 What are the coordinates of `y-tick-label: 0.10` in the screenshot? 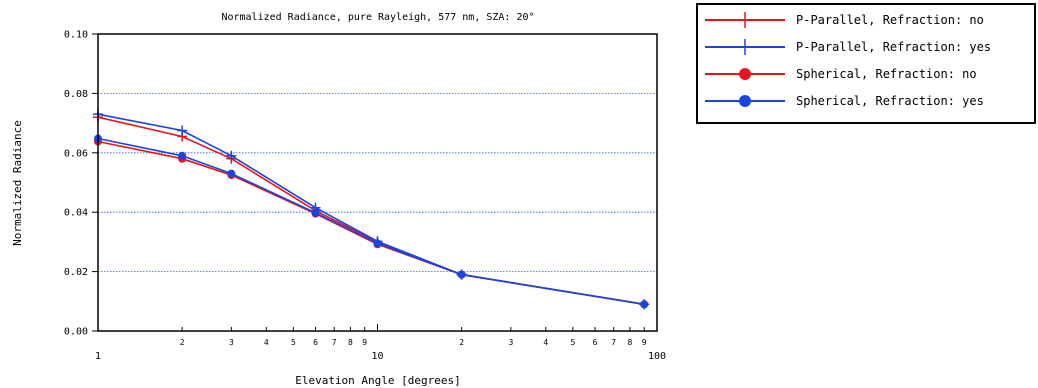 It's located at (76, 35).